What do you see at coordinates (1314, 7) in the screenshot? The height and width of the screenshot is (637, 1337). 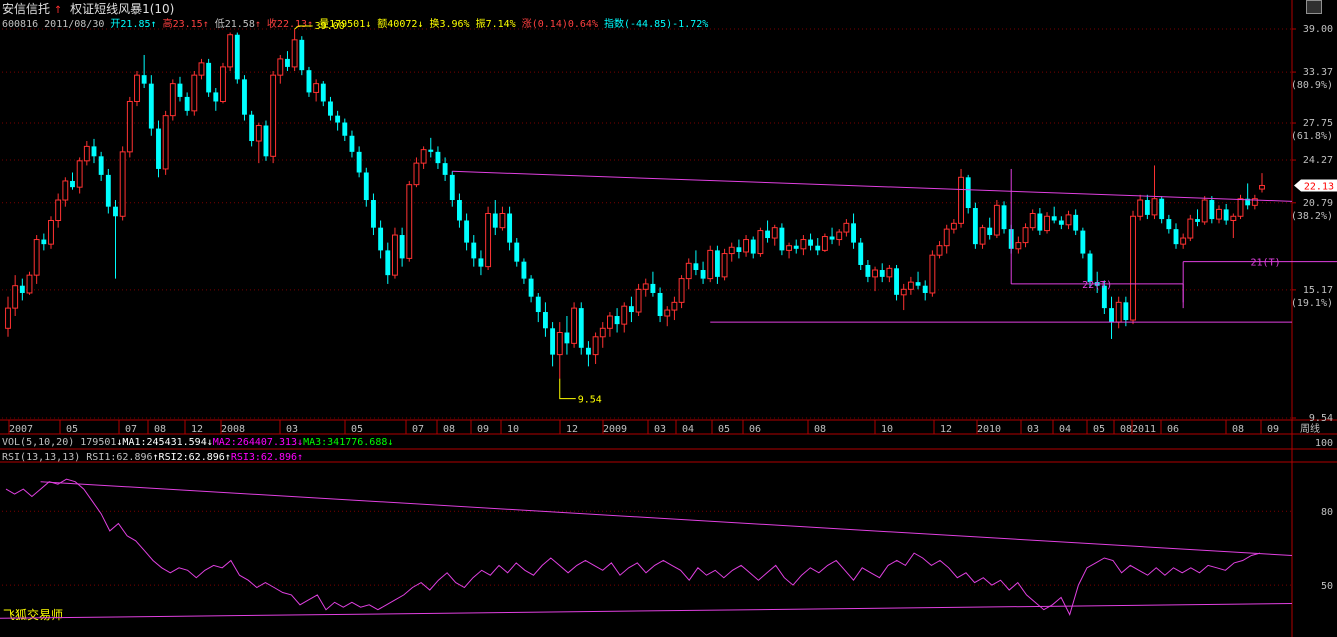 I see `scroll-button` at bounding box center [1314, 7].